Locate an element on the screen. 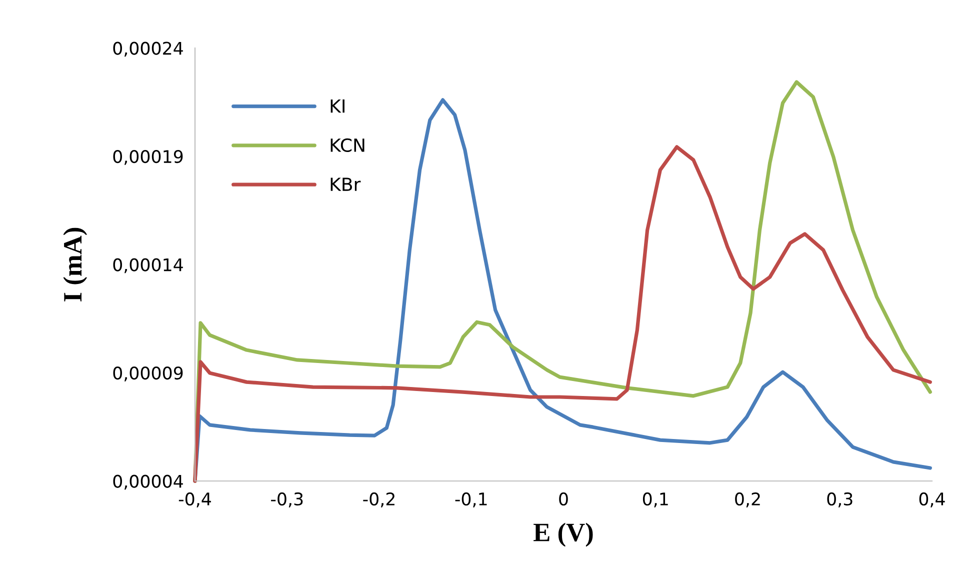 This screenshot has width=955, height=578. x-tick-label: -0,1 is located at coordinates (471, 500).